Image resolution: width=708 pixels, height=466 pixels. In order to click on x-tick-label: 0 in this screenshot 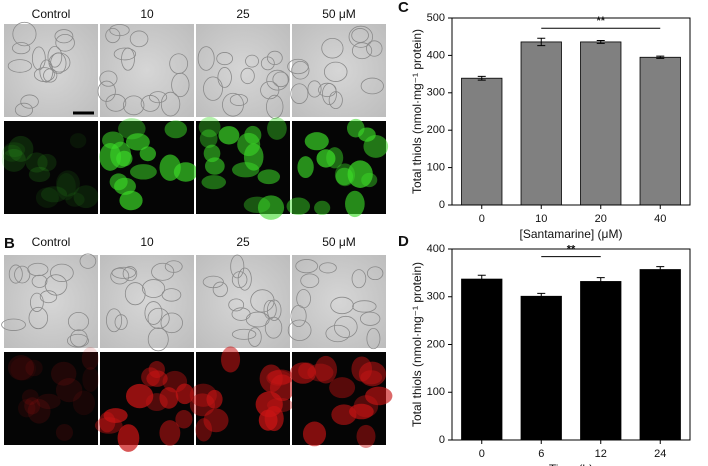, I will do `click(482, 454)`.